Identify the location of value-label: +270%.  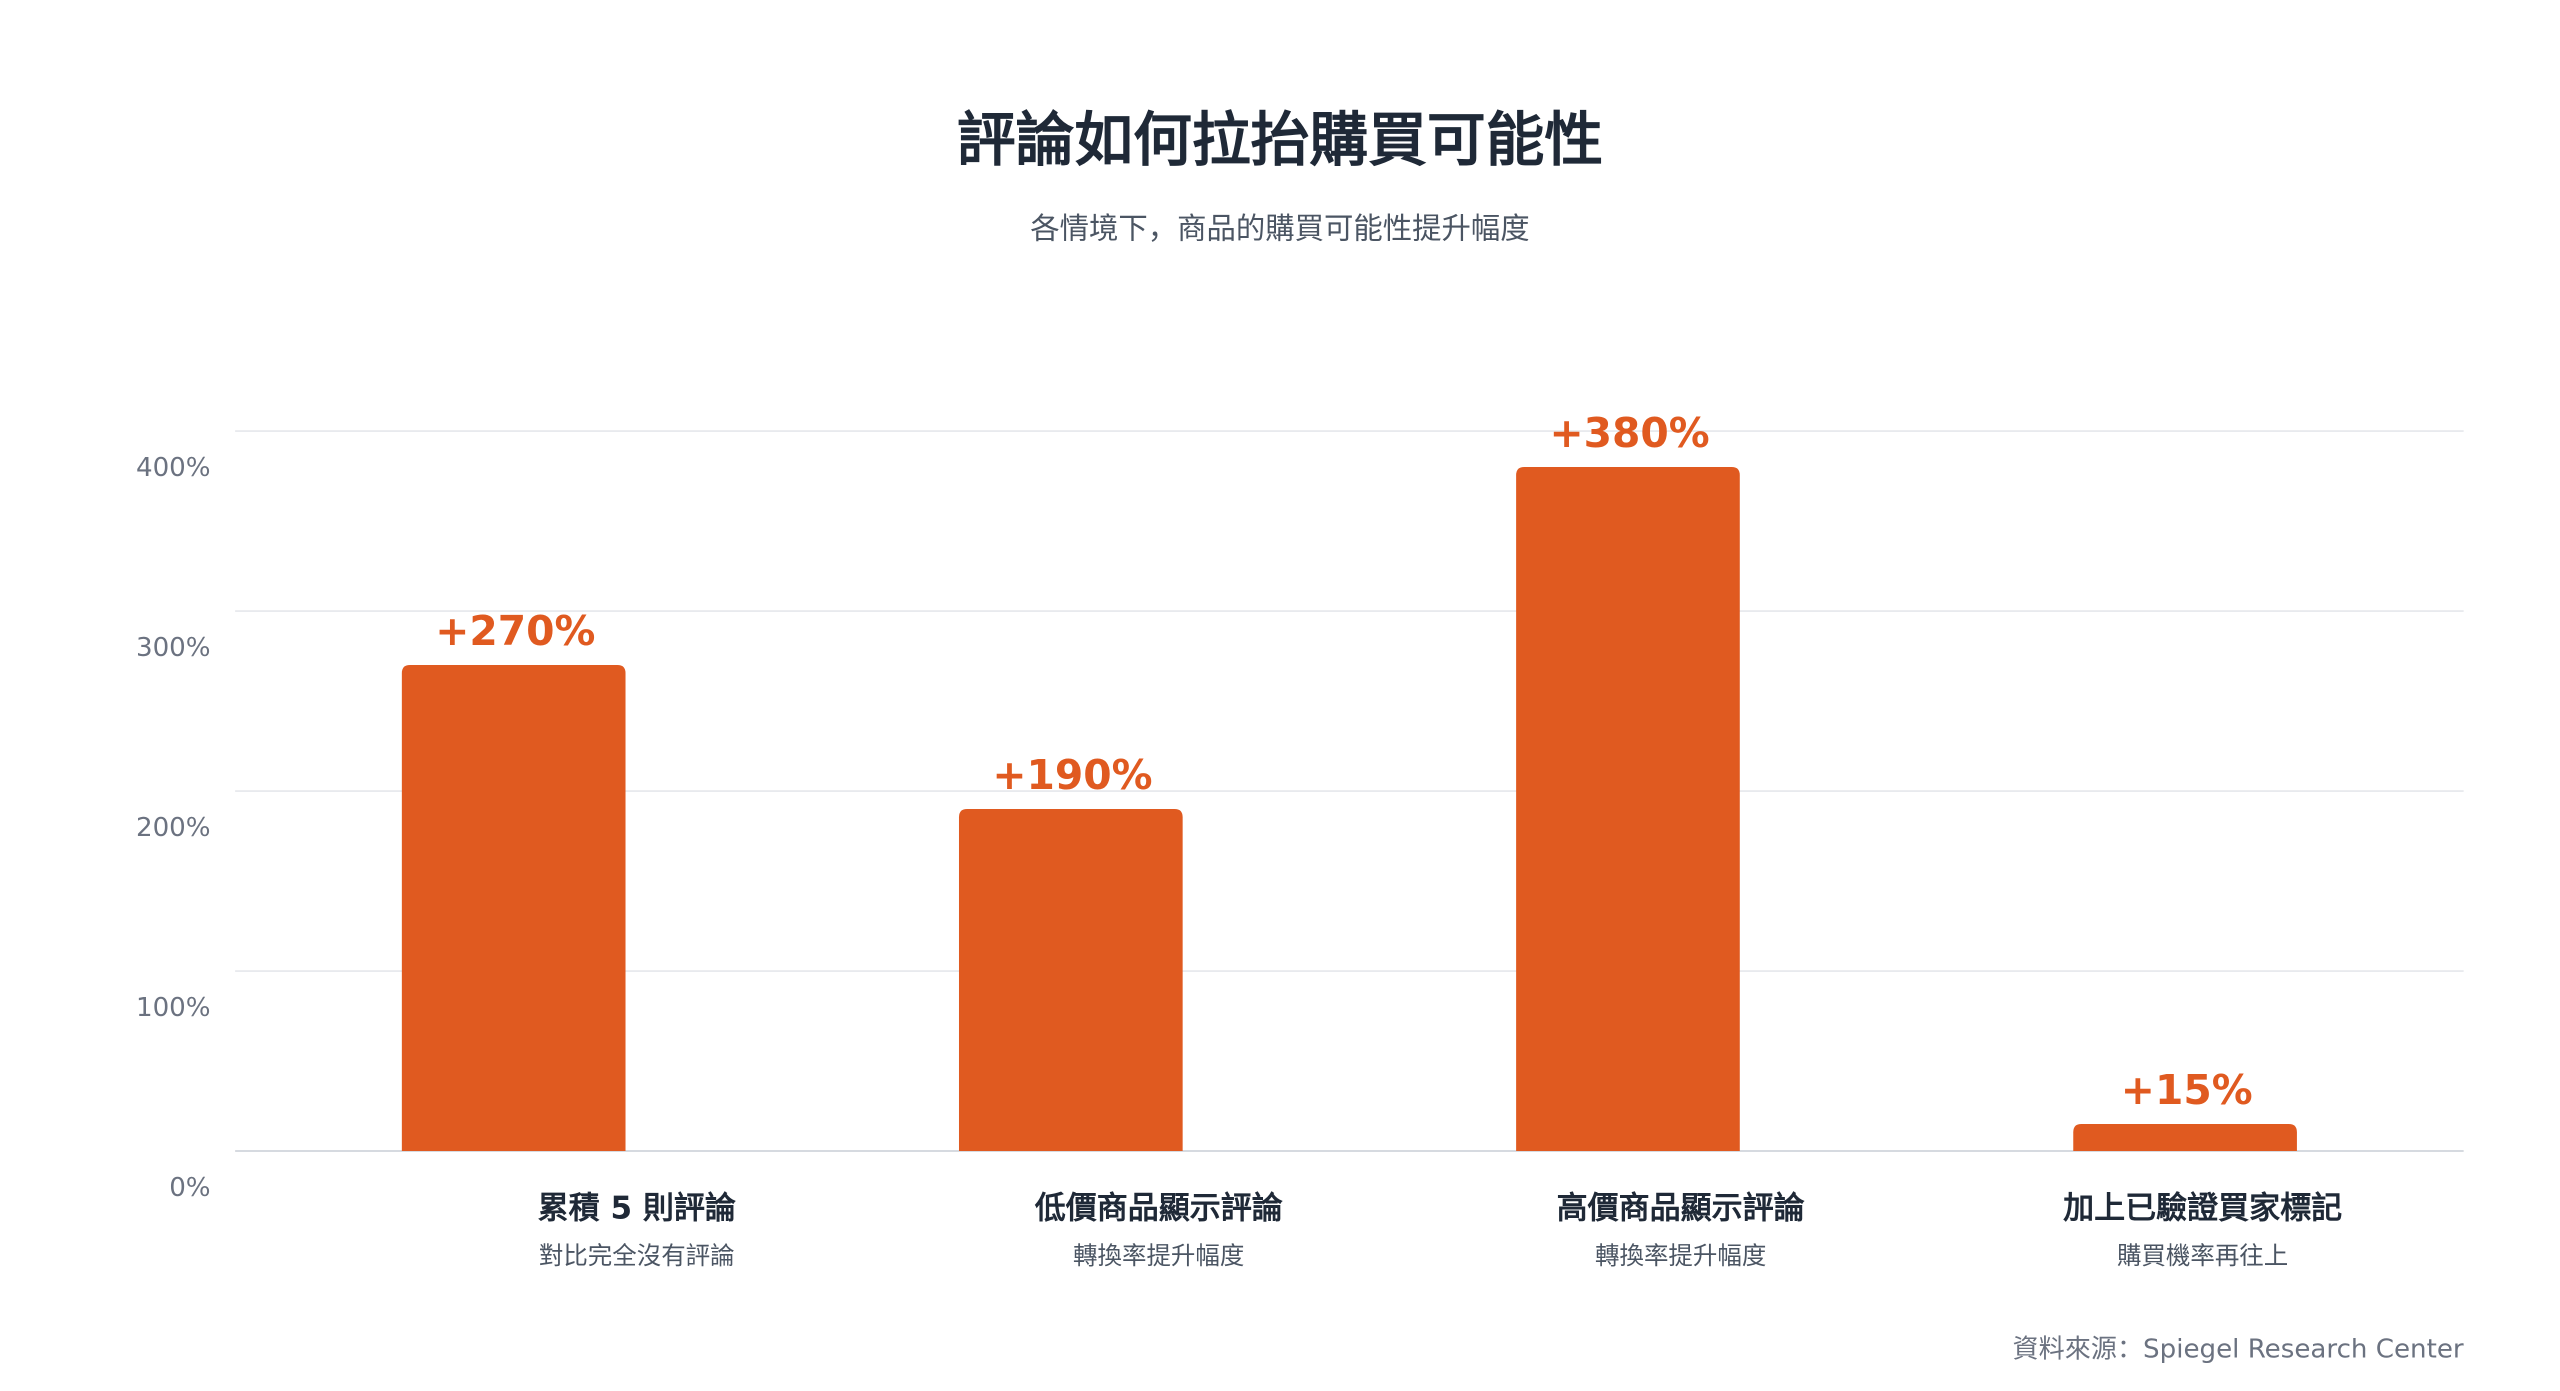
(515, 631).